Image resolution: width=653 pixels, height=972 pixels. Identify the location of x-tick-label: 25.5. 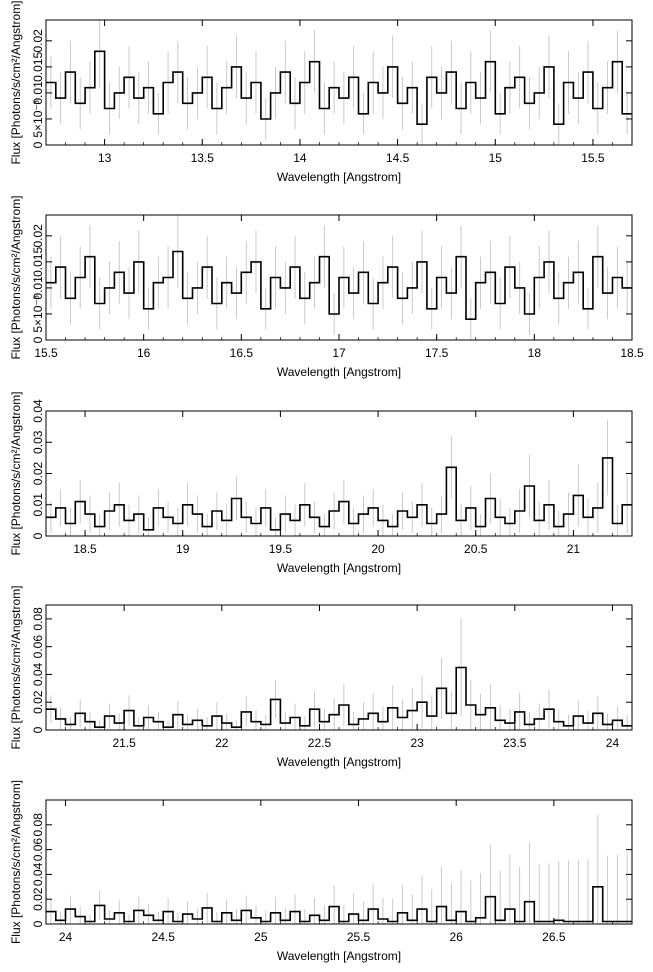
(359, 937).